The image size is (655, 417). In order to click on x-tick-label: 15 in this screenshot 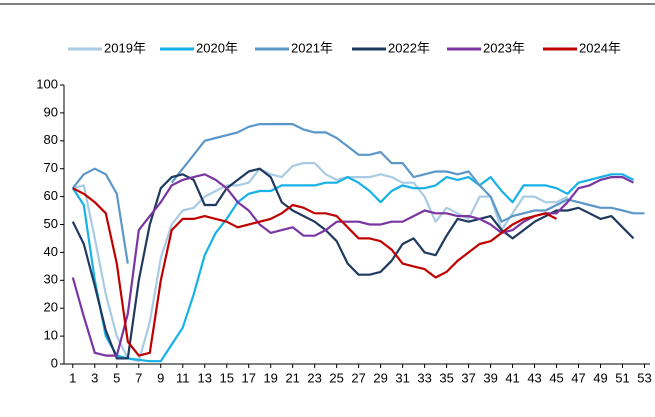, I will do `click(226, 377)`.